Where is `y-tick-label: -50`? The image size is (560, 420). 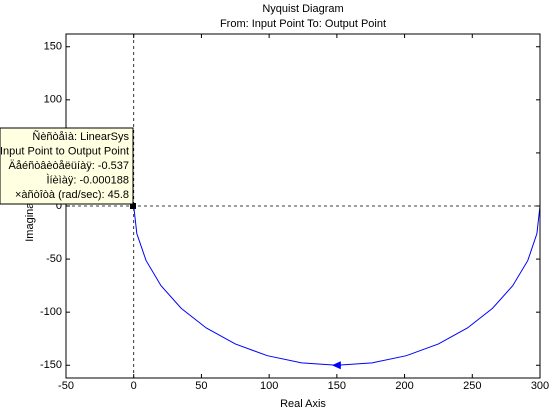 y-tick-label: -50 is located at coordinates (54, 259).